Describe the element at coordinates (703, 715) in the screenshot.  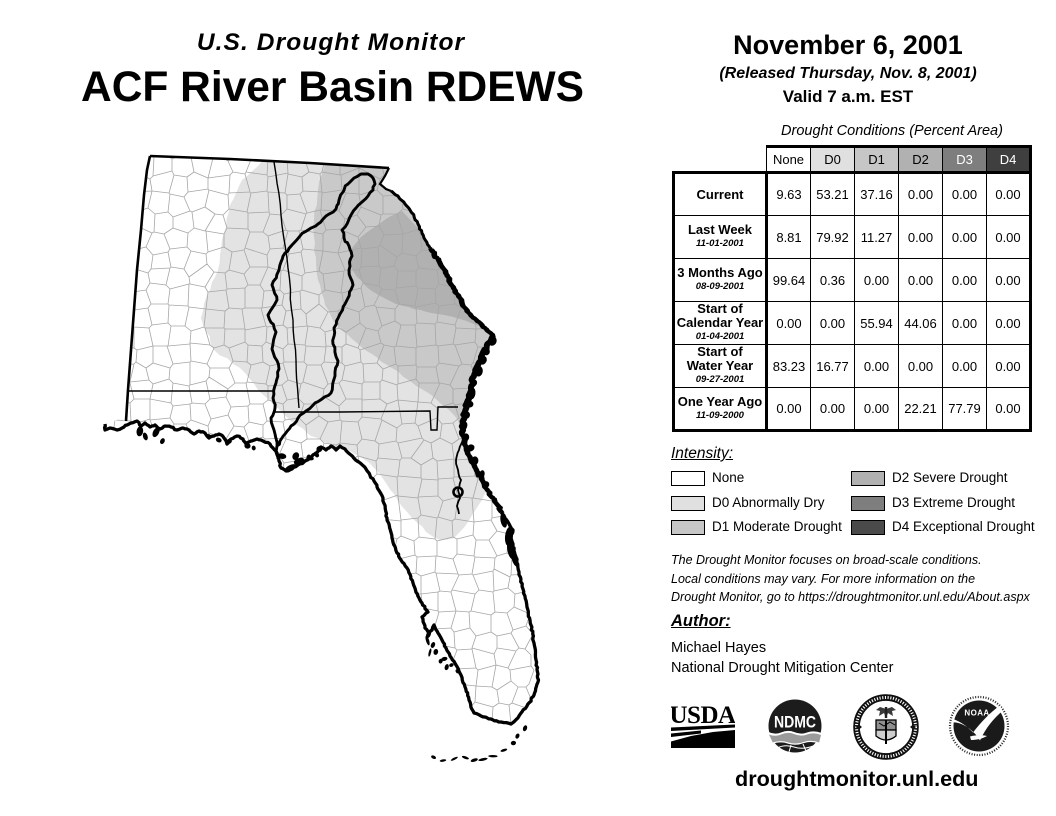
I see `svg-text: USDA` at that location.